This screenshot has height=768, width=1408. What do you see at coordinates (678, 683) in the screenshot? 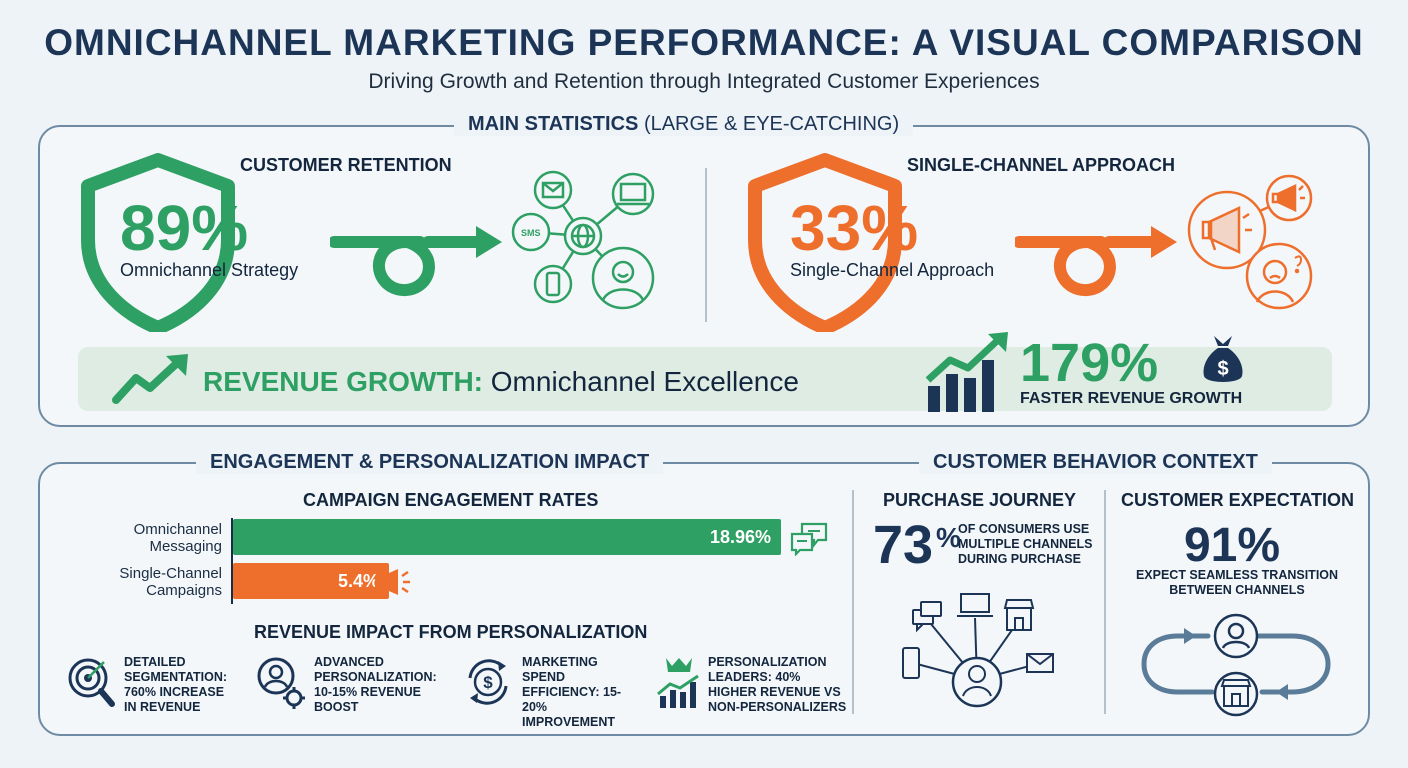
I see `crown-chart-icon` at bounding box center [678, 683].